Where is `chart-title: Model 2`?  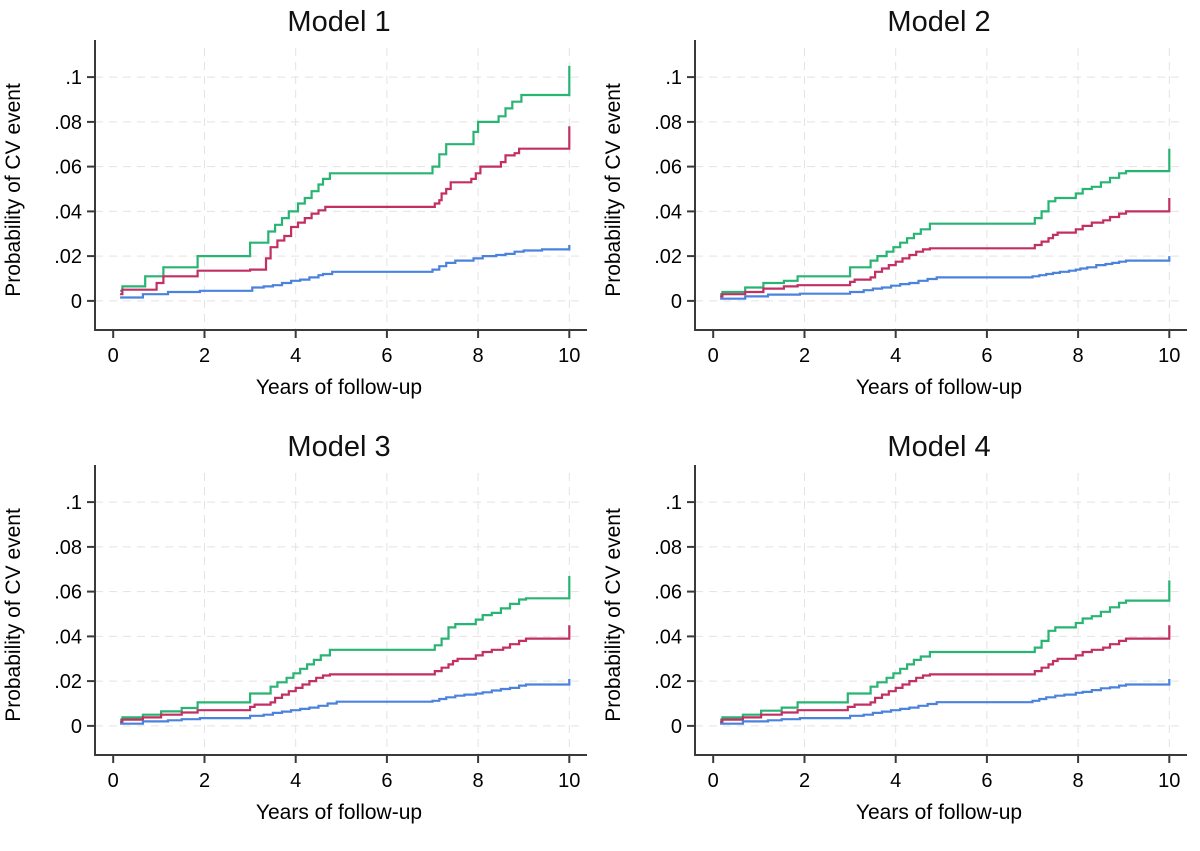 chart-title: Model 2 is located at coordinates (938, 22).